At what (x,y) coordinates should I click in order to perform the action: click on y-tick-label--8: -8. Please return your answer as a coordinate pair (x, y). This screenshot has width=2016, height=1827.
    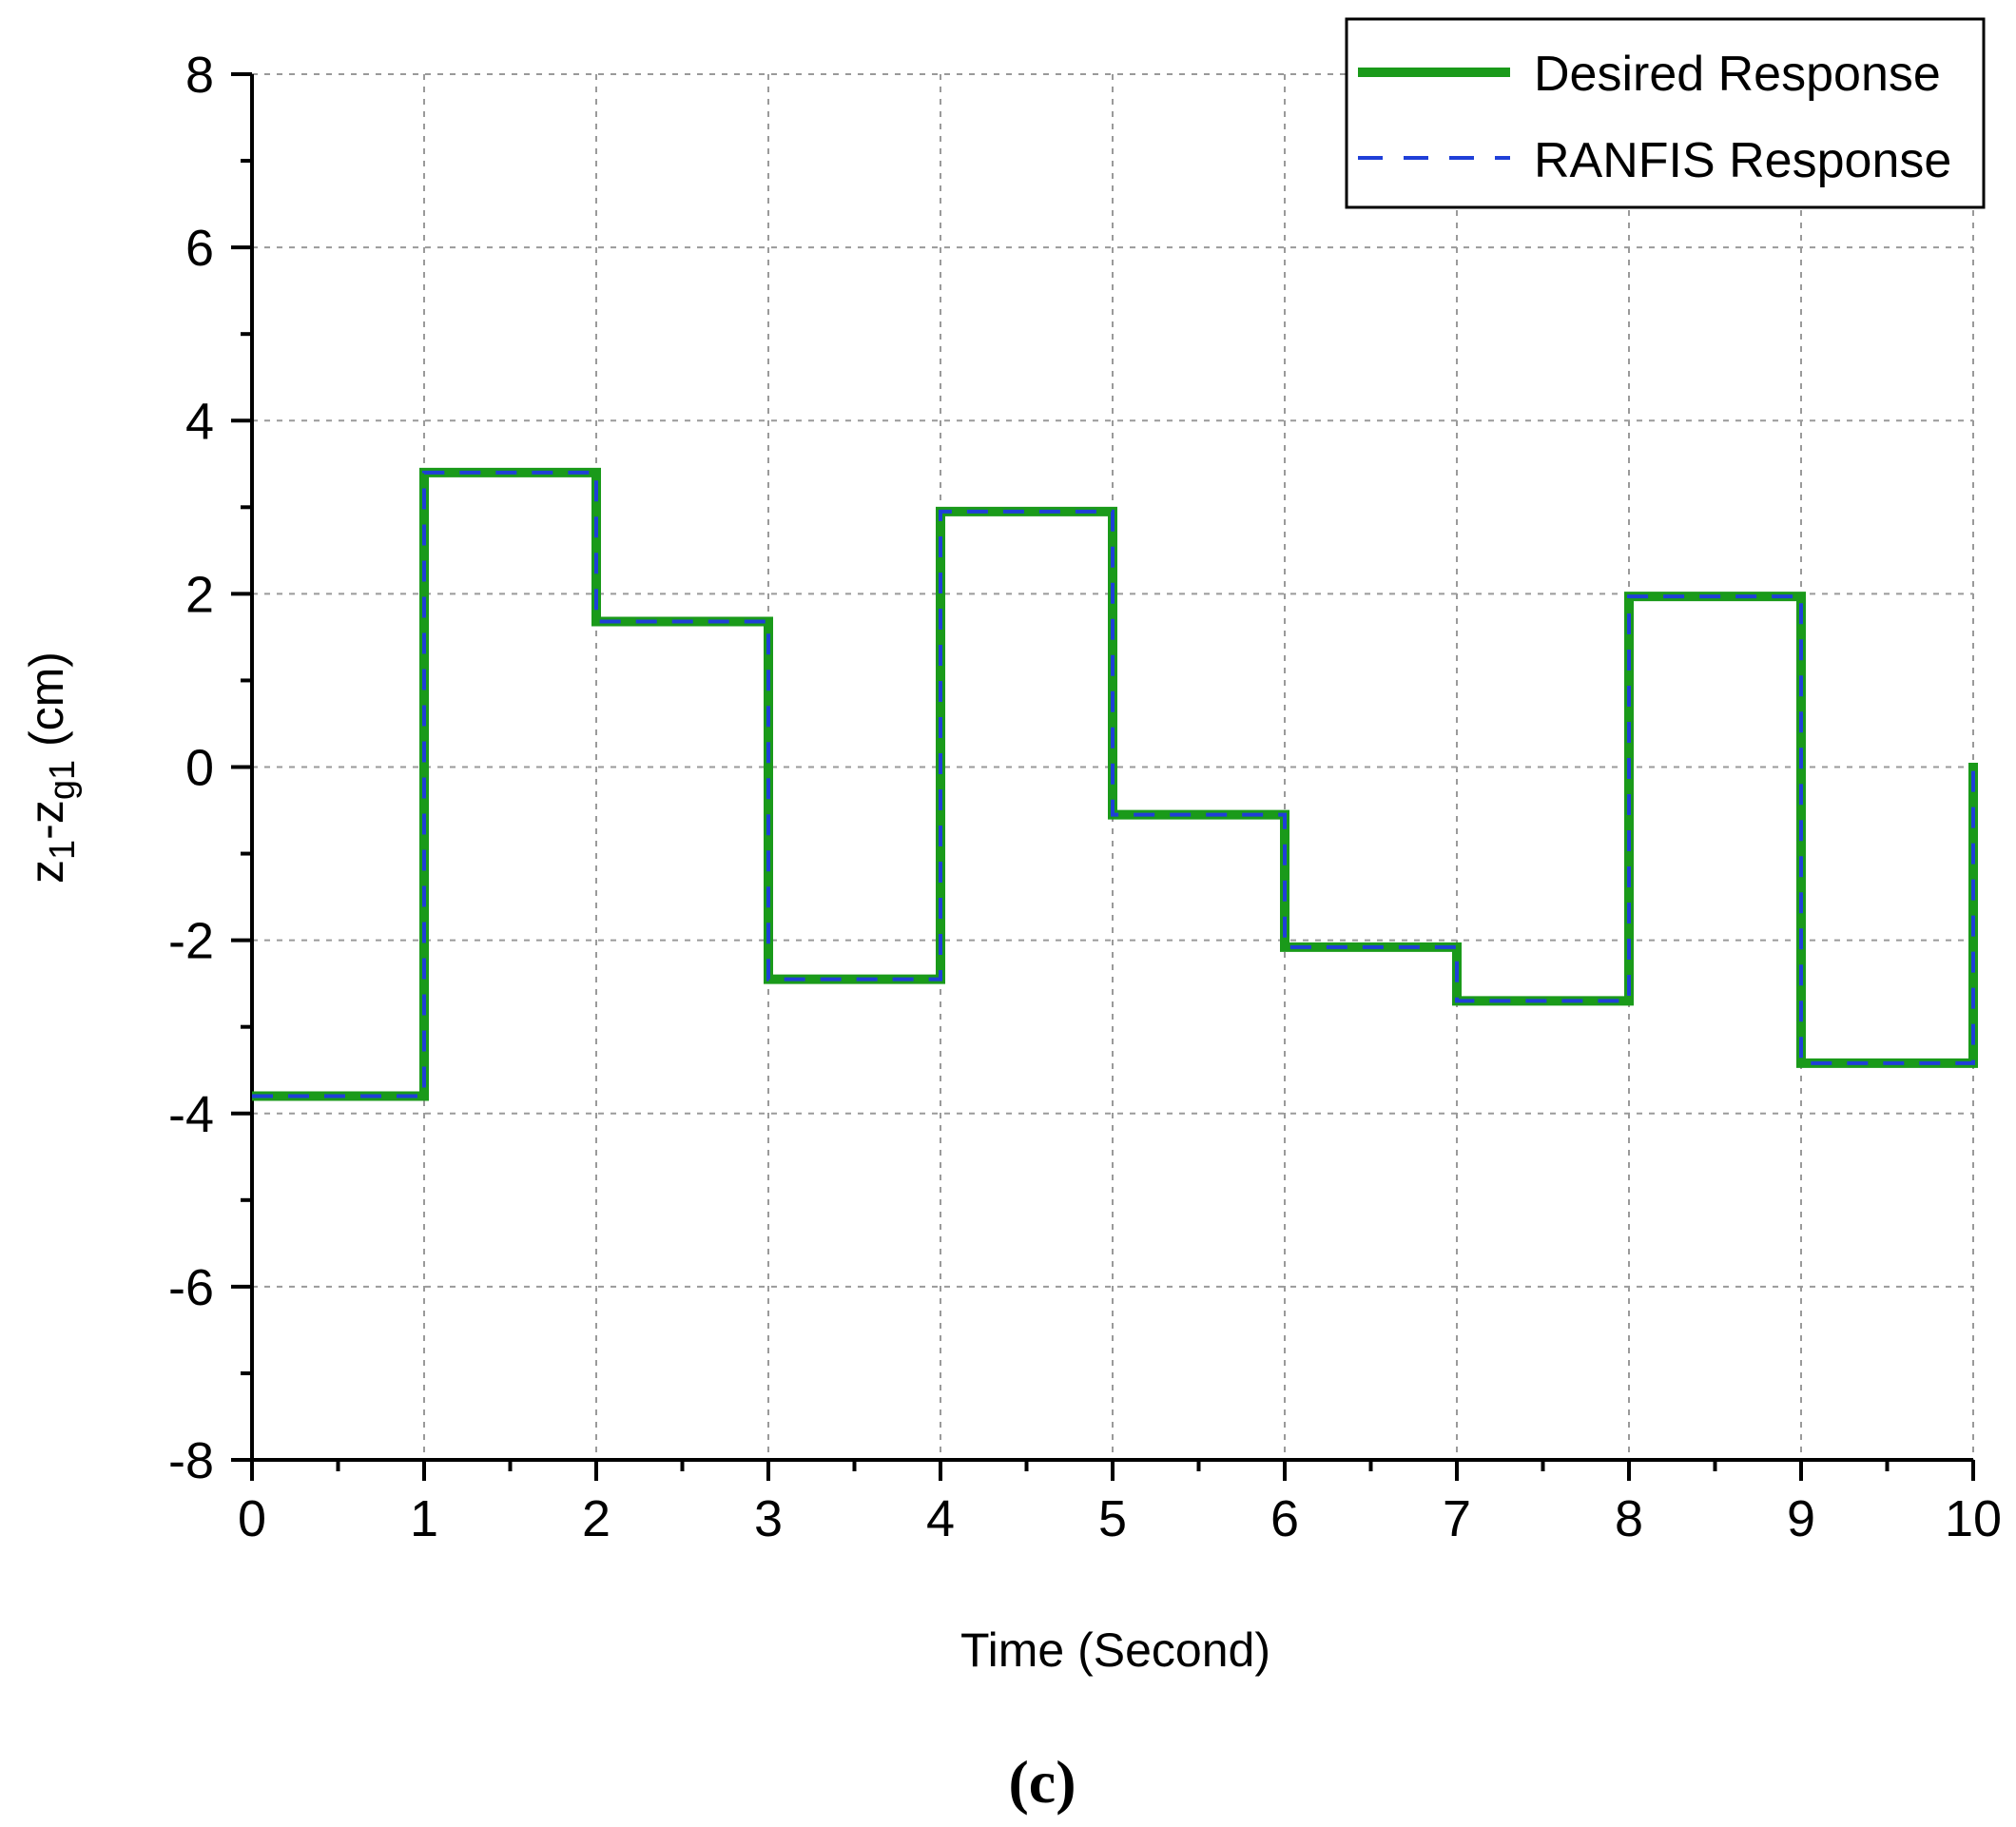
    Looking at the image, I should click on (191, 1460).